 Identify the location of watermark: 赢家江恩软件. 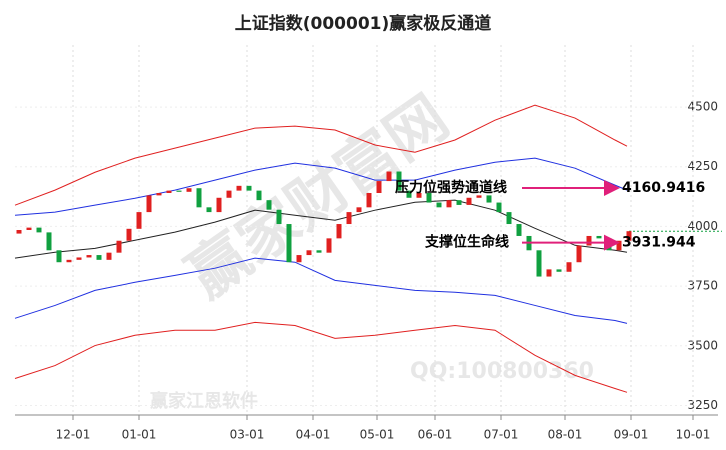
(204, 401).